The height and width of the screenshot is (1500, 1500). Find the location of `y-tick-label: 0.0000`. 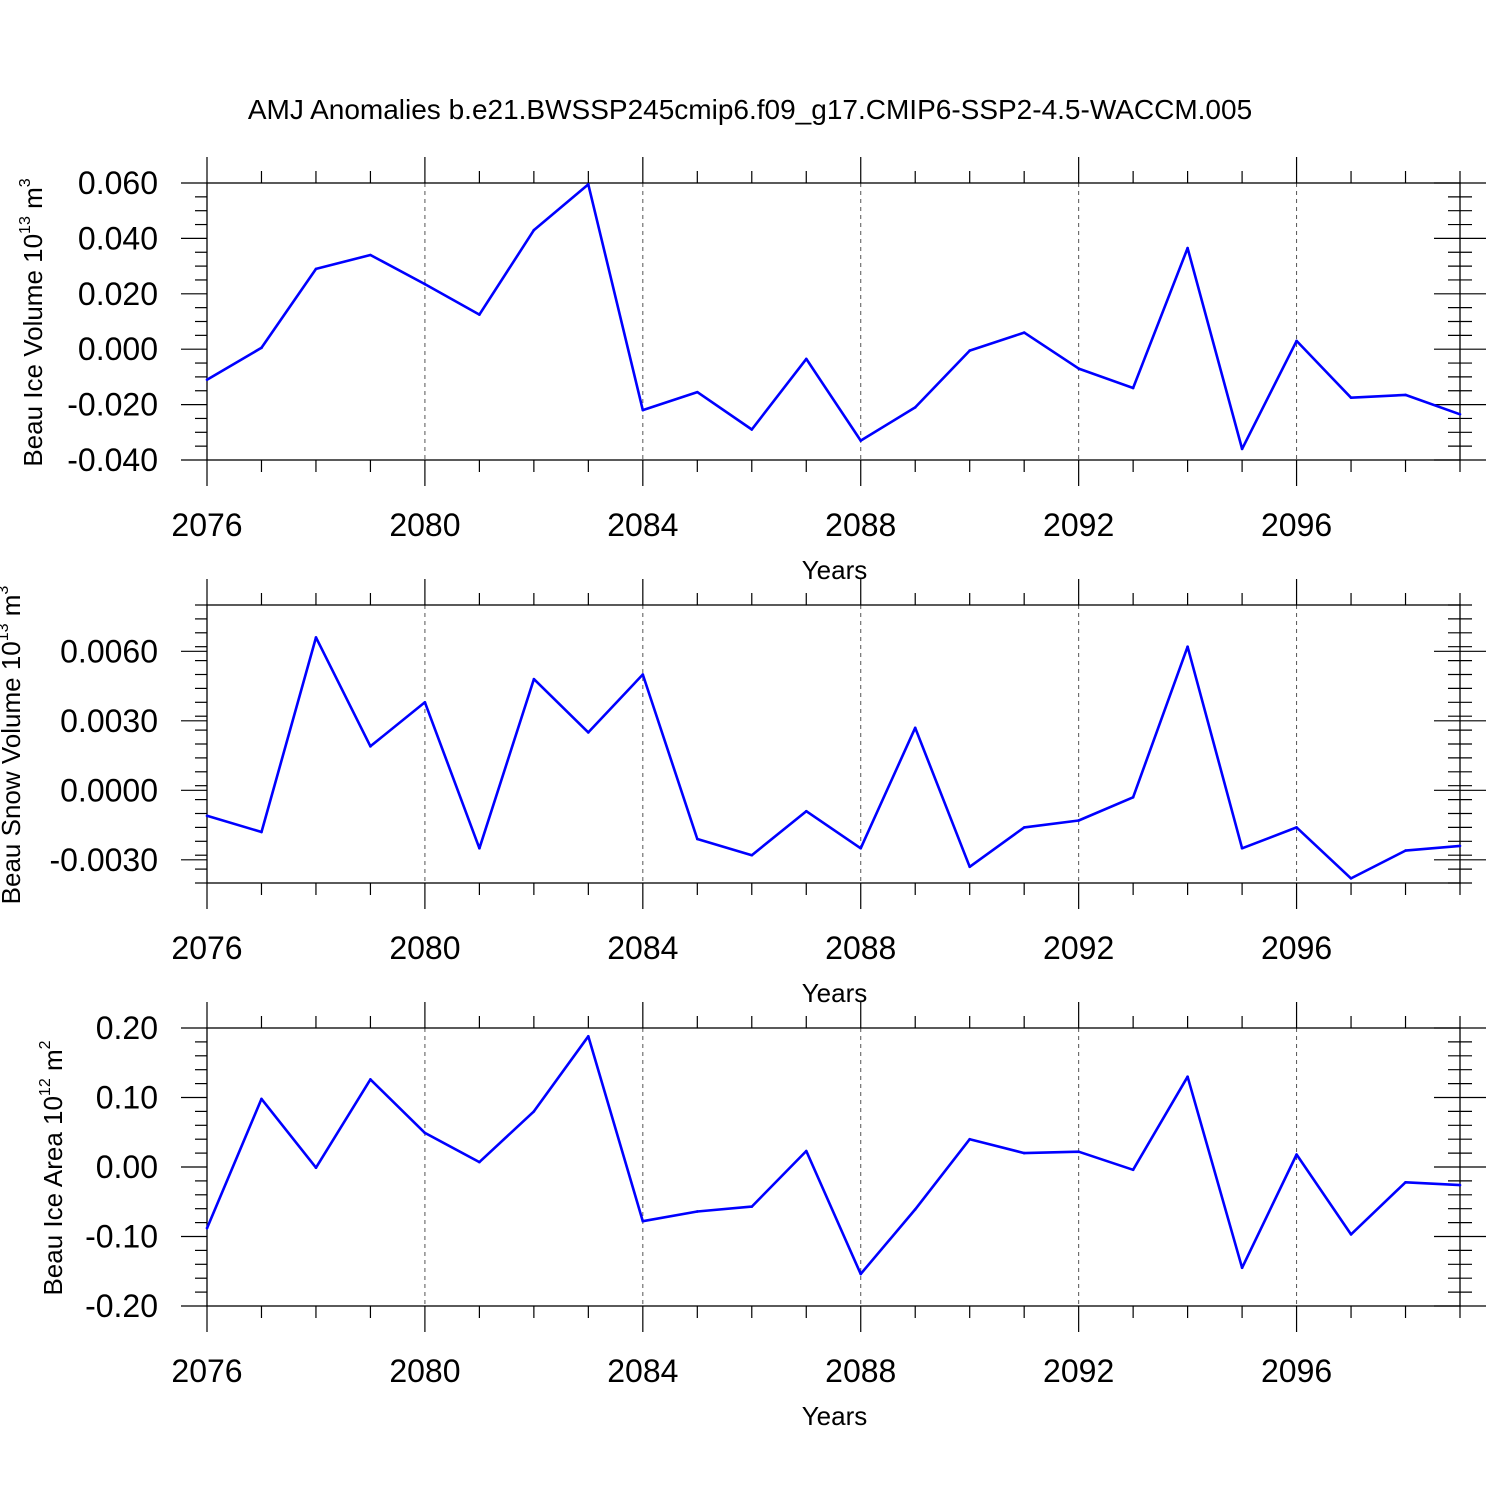

y-tick-label: 0.0000 is located at coordinates (109, 790).